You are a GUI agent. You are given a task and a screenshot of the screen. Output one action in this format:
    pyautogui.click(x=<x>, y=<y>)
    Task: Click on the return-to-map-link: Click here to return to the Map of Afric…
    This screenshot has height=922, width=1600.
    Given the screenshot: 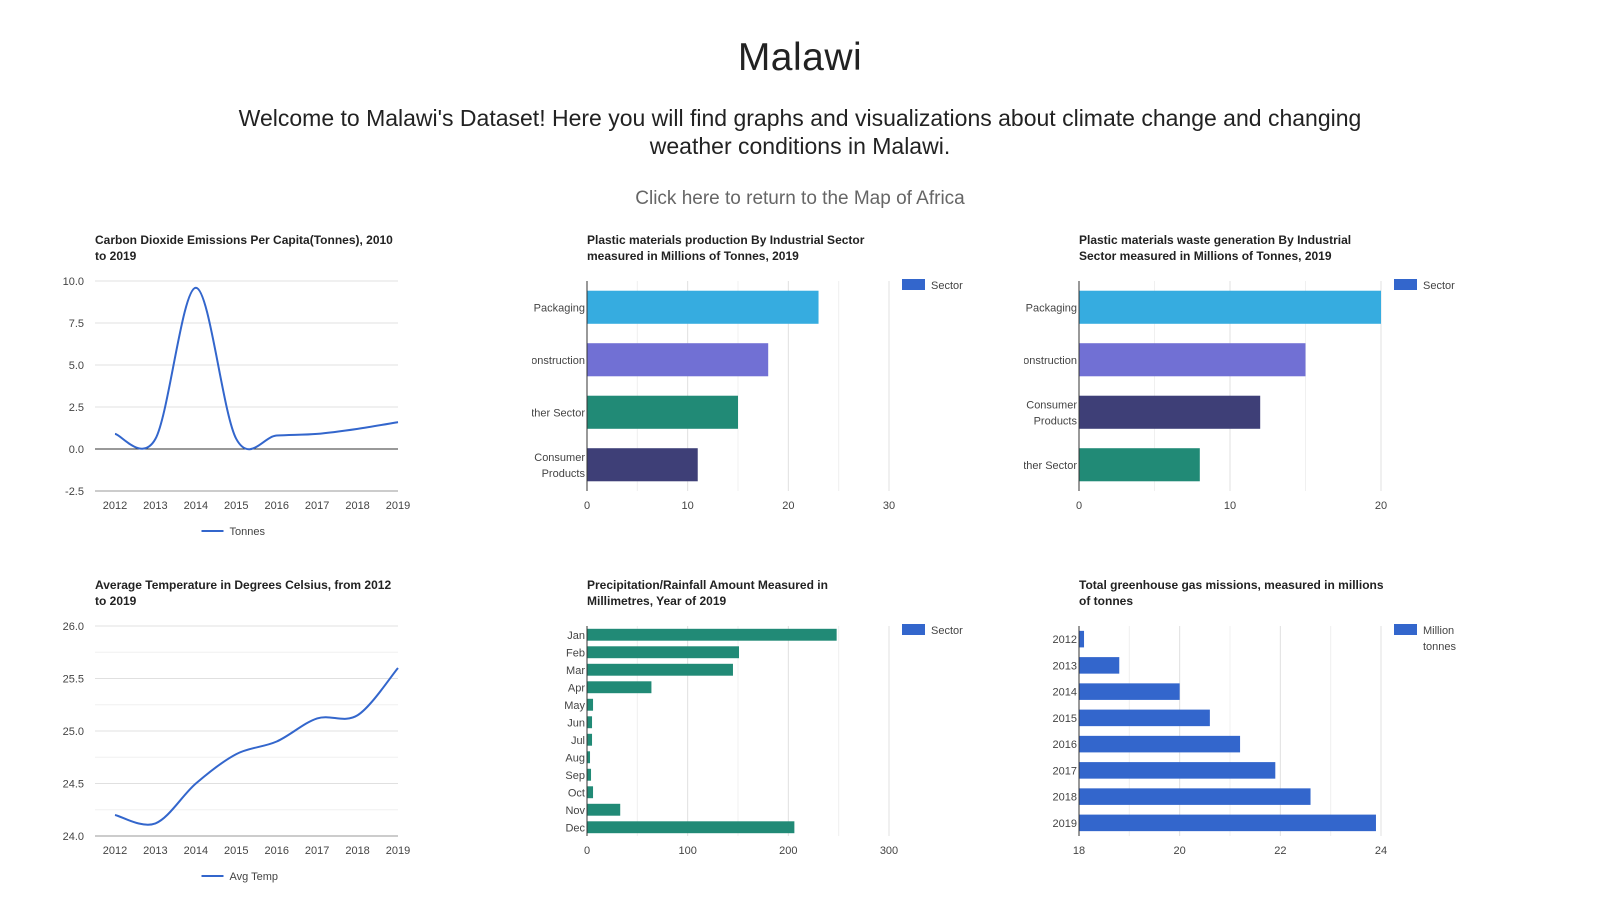 What is the action you would take?
    pyautogui.click(x=800, y=198)
    